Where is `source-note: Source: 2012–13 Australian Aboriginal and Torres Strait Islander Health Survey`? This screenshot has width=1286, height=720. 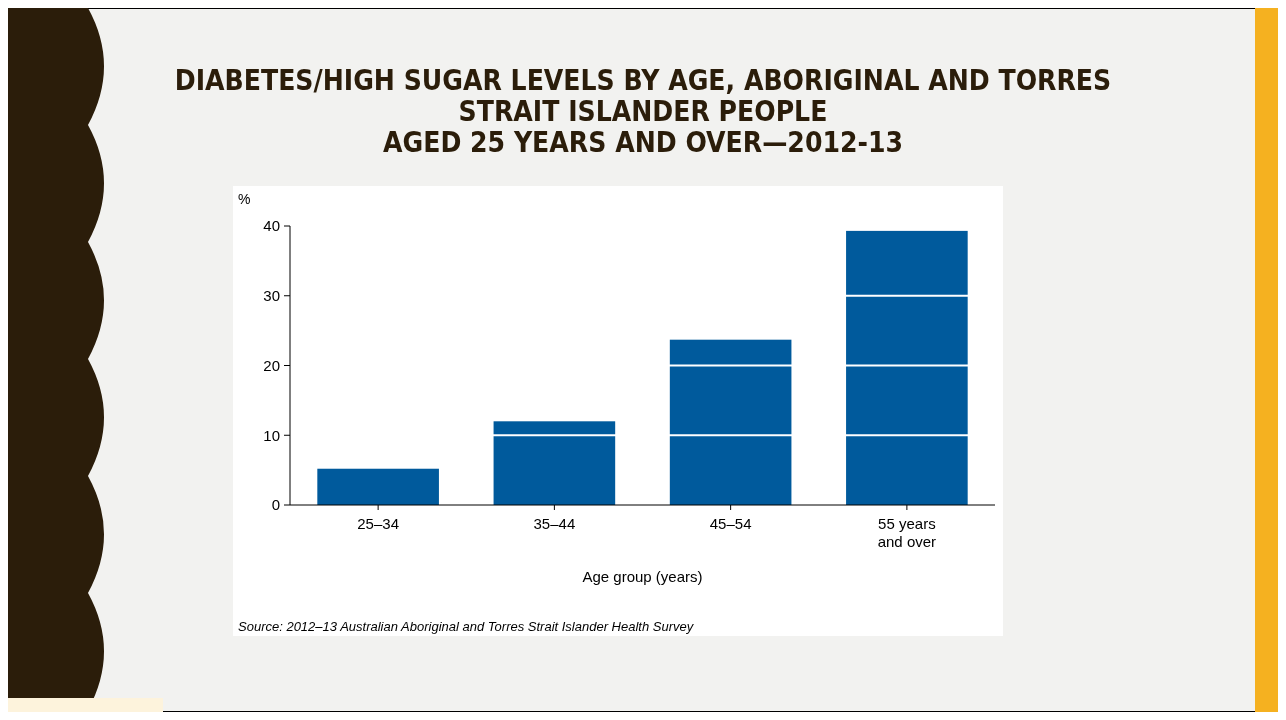
source-note: Source: 2012–13 Australian Aboriginal and Torres Strait Islander Health Survey is located at coordinates (466, 626).